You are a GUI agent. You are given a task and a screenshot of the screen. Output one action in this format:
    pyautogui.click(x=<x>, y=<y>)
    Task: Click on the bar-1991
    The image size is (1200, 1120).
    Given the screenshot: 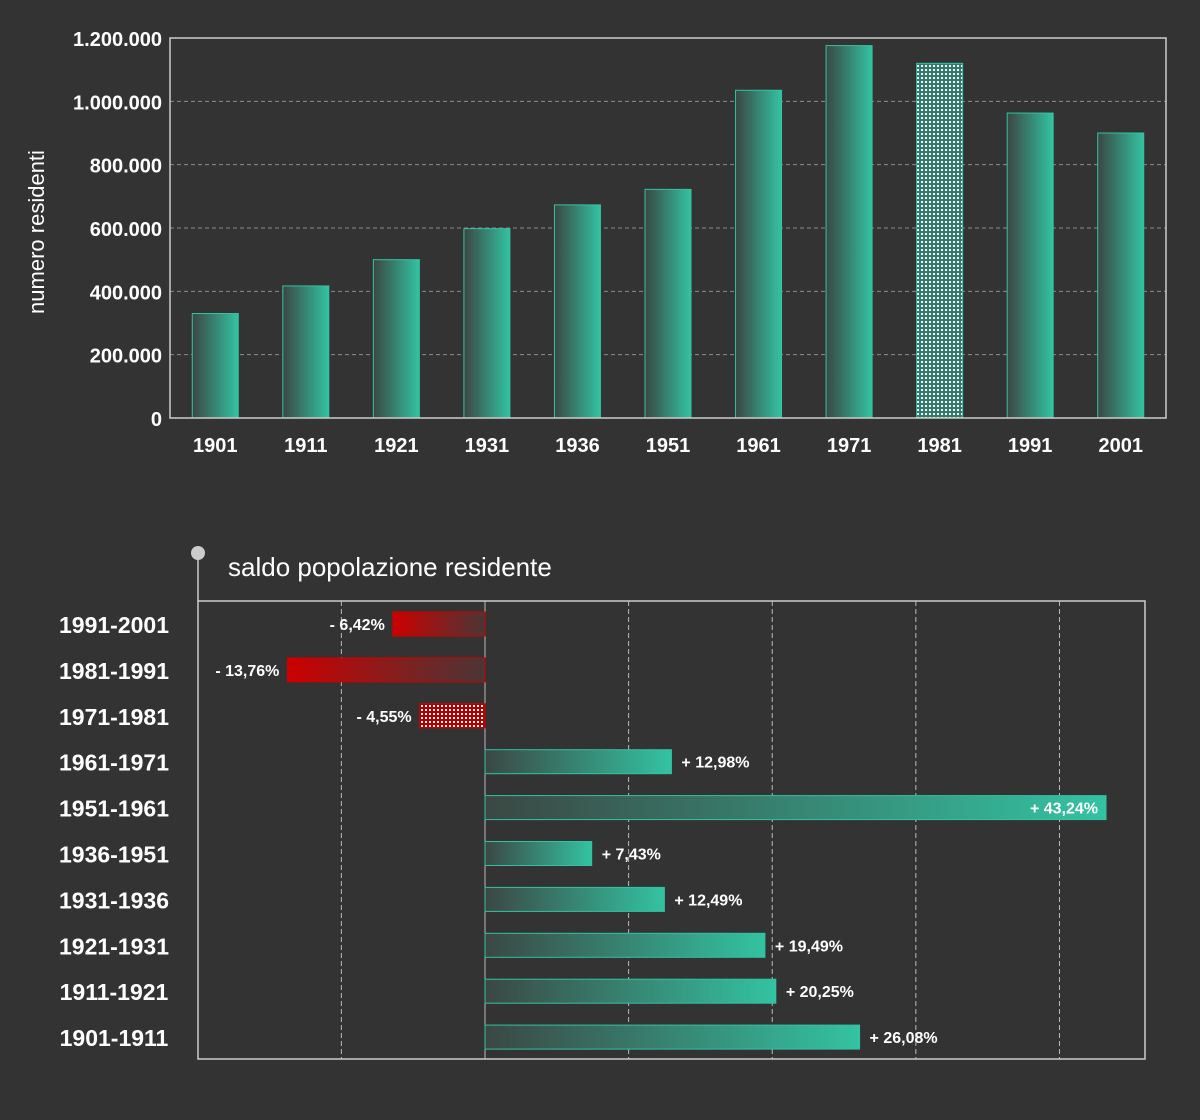 What is the action you would take?
    pyautogui.click(x=1030, y=265)
    